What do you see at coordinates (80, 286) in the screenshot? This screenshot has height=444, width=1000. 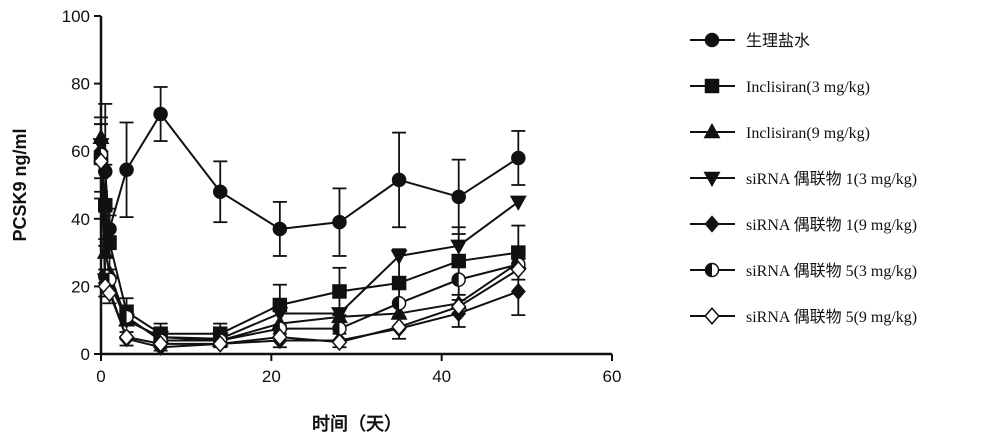 I see `y-tick-label: 20` at bounding box center [80, 286].